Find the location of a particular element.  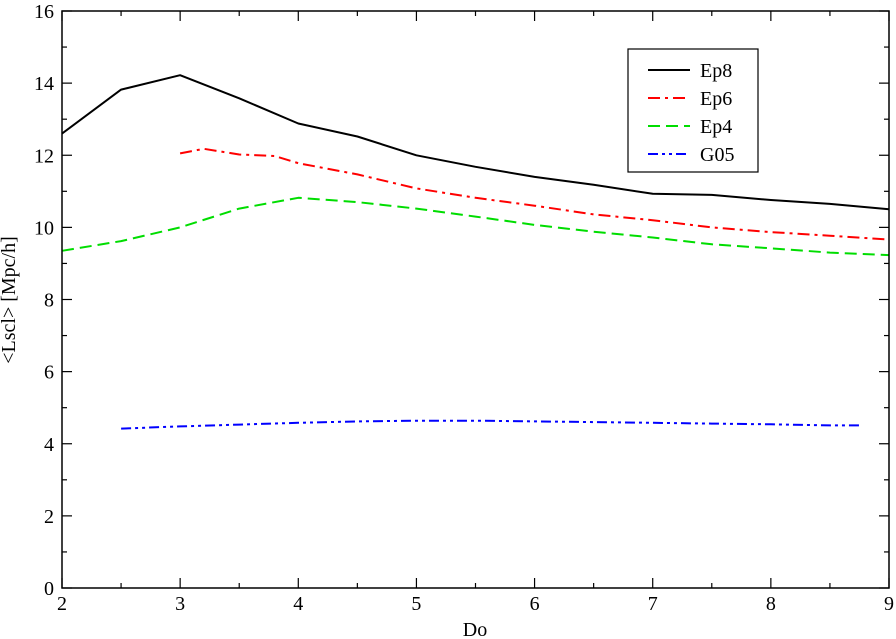

y-tick-label: 2 is located at coordinates (49, 517).